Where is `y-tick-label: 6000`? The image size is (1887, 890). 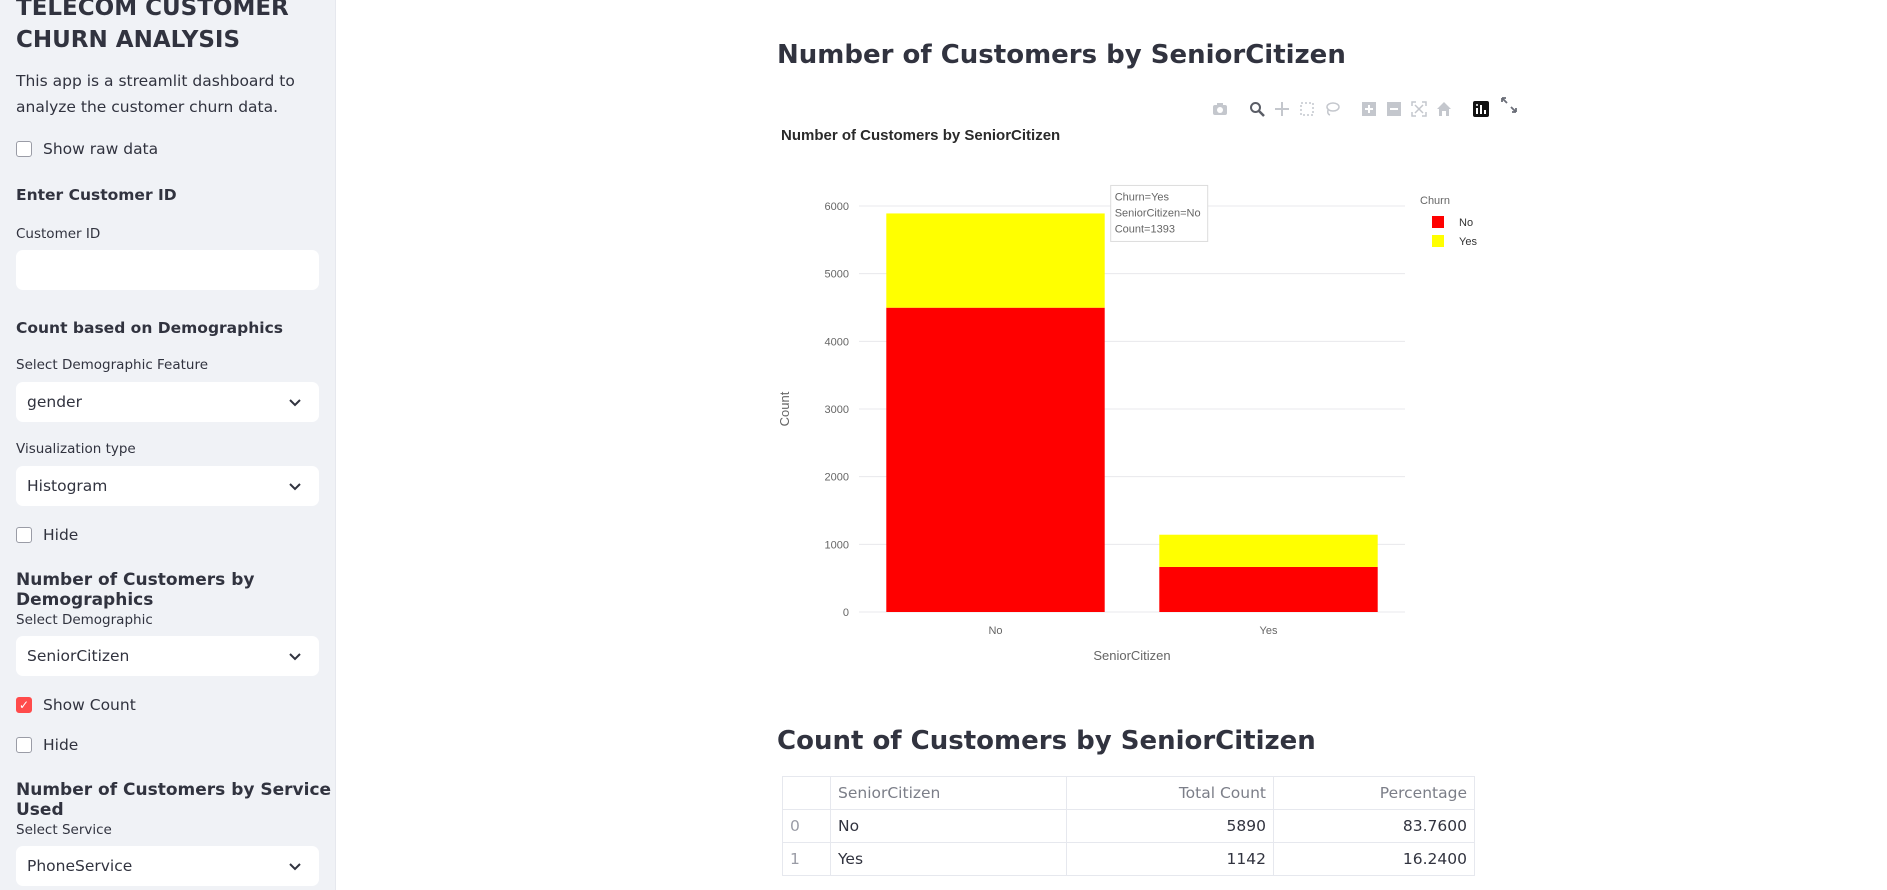 y-tick-label: 6000 is located at coordinates (837, 207).